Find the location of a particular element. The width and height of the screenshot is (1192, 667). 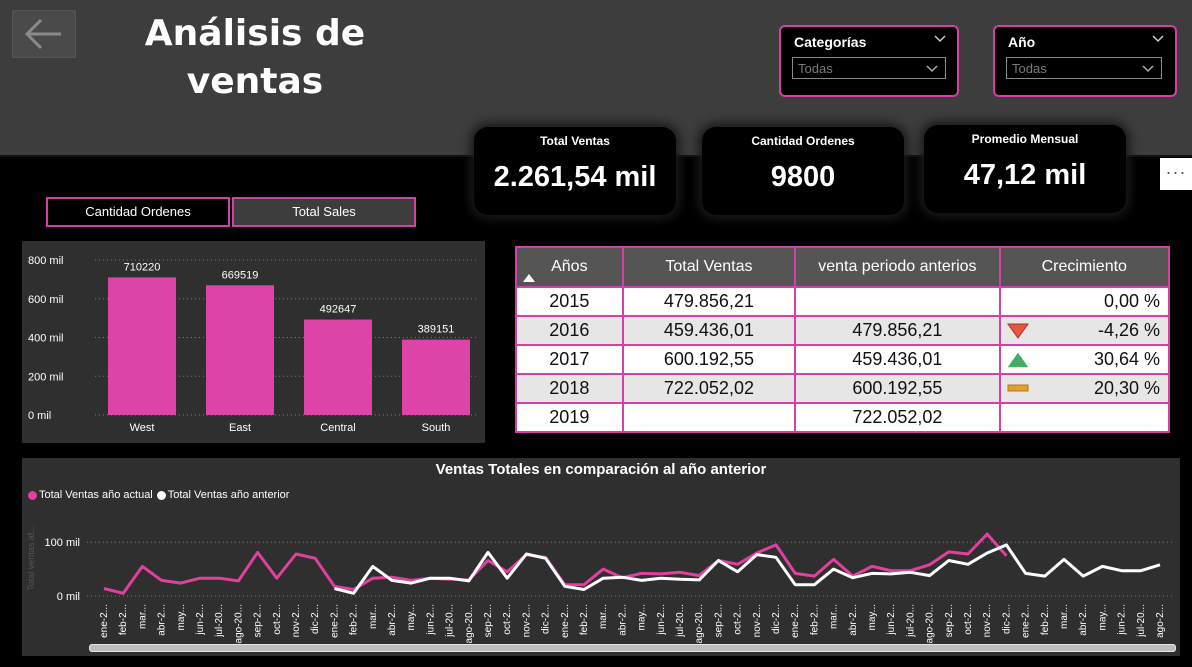

year-cell: 2016 is located at coordinates (569, 330).